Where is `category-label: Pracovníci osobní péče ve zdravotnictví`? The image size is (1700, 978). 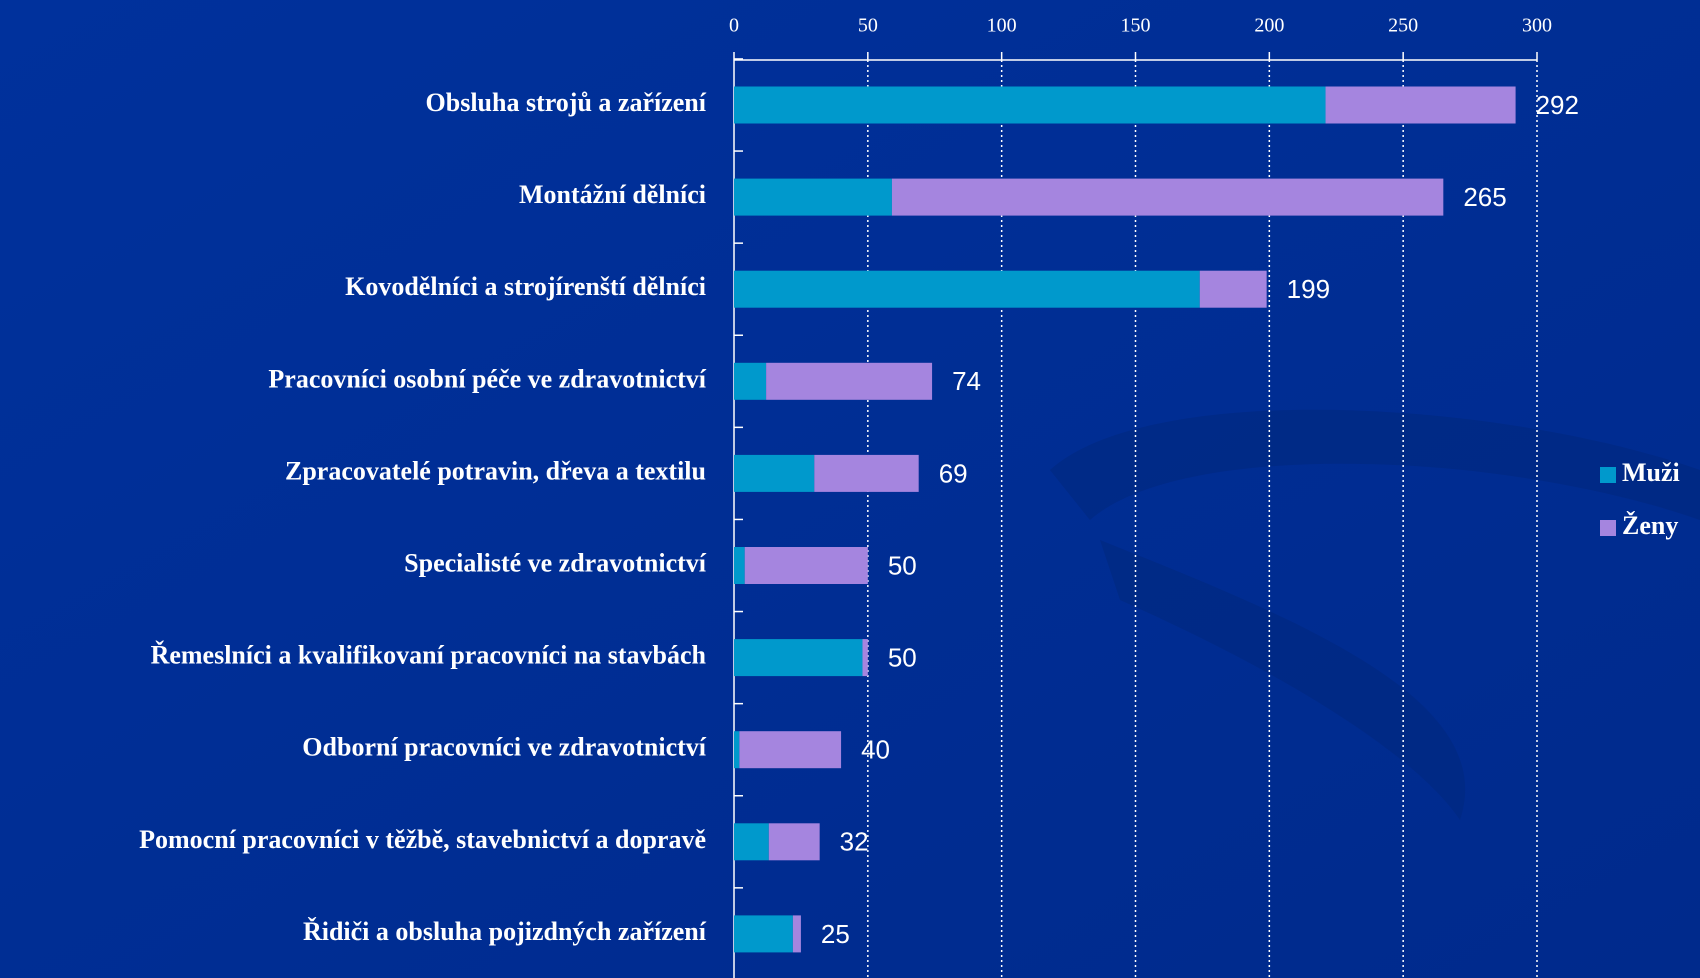
category-label: Pracovníci osobní péče ve zdravotnictví is located at coordinates (487, 378).